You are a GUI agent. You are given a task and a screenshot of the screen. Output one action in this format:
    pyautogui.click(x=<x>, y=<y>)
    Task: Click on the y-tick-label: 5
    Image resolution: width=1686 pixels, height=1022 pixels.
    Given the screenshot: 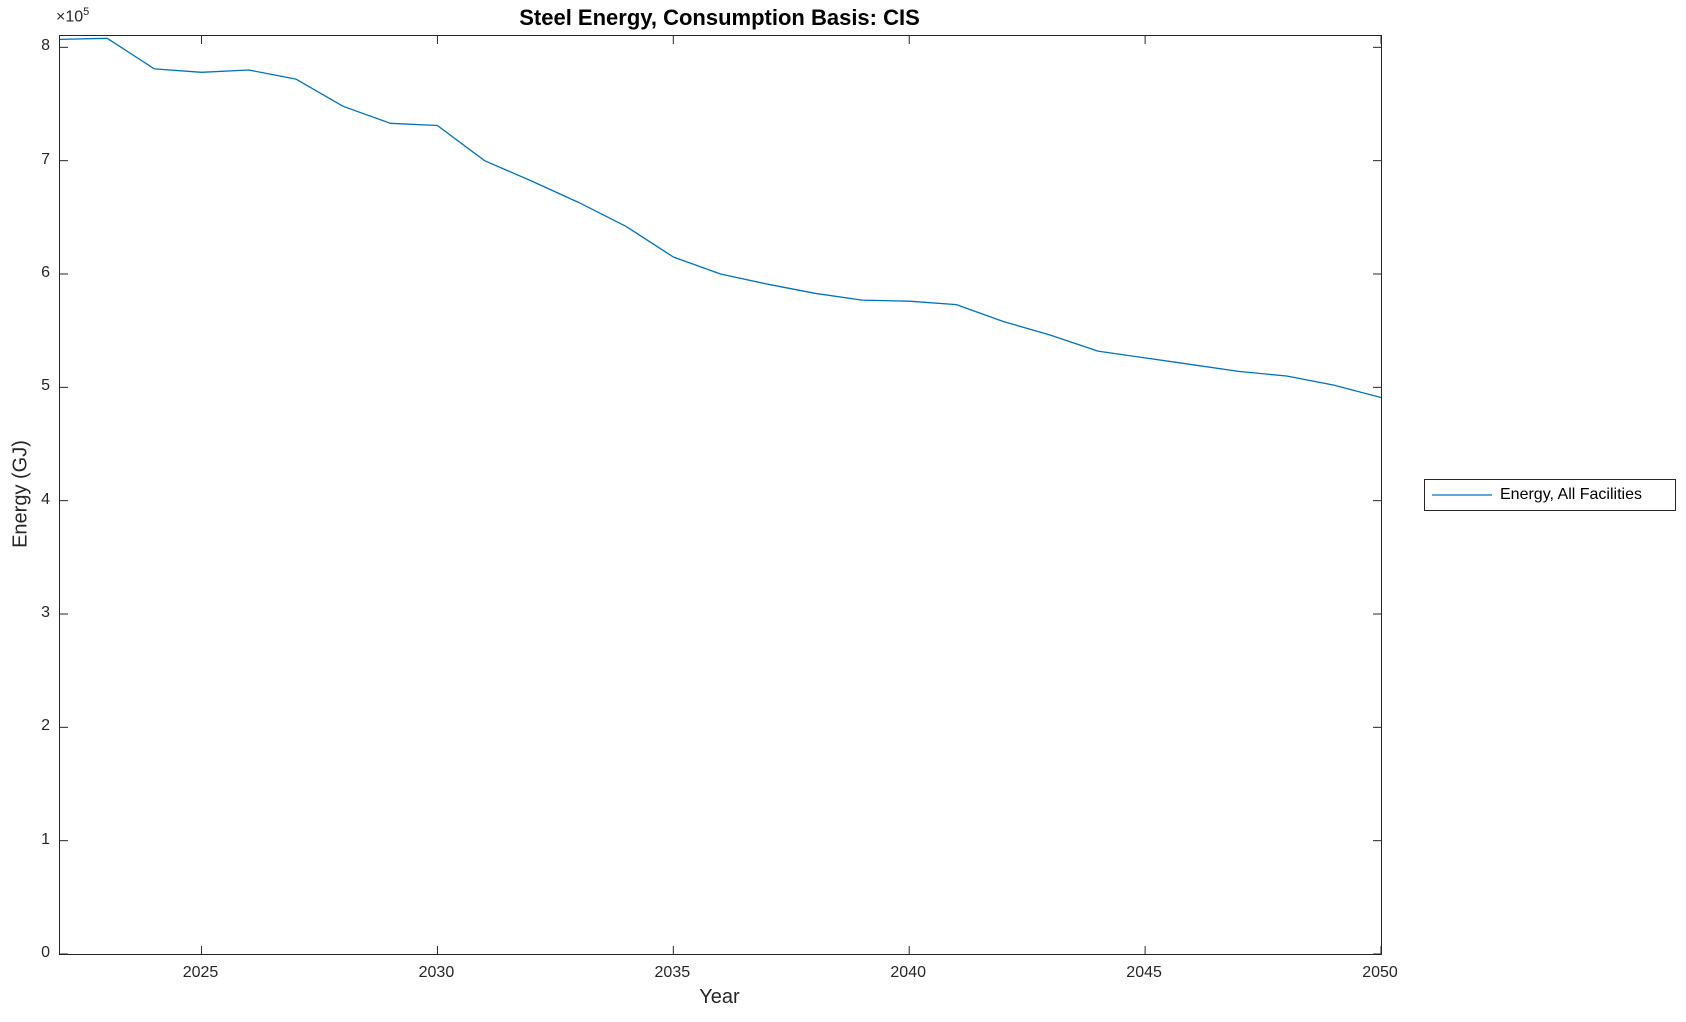 What is the action you would take?
    pyautogui.click(x=45, y=386)
    